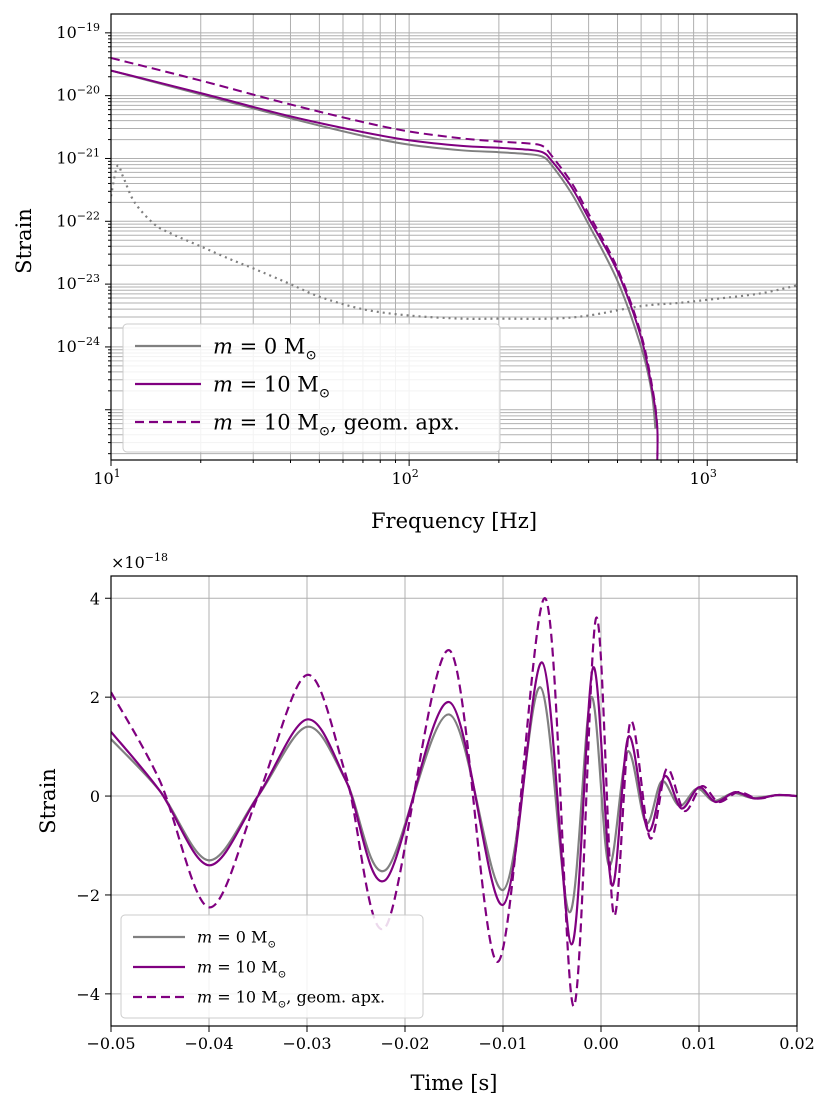 The height and width of the screenshot is (1111, 830). Describe the element at coordinates (106, 477) in the screenshot. I see `x-tick-label: 10¹` at that location.